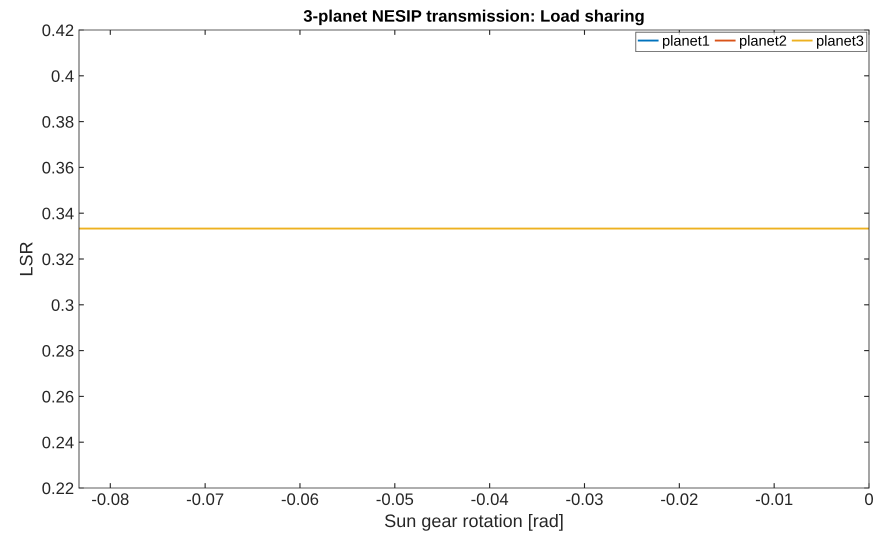 This screenshot has width=874, height=533. What do you see at coordinates (58, 122) in the screenshot?
I see `y-tick-label: 0.38` at bounding box center [58, 122].